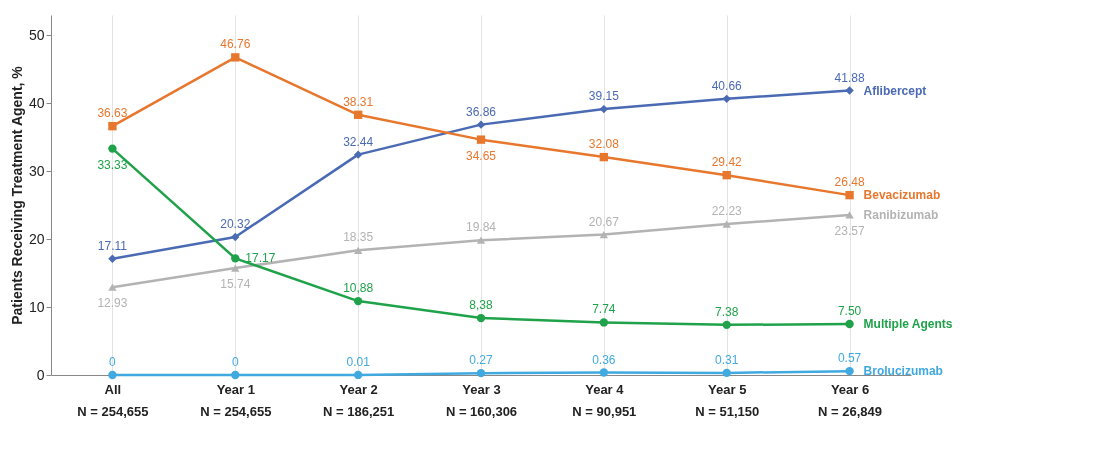 This screenshot has height=464, width=1097. I want to click on y-tick-label: 20, so click(36, 238).